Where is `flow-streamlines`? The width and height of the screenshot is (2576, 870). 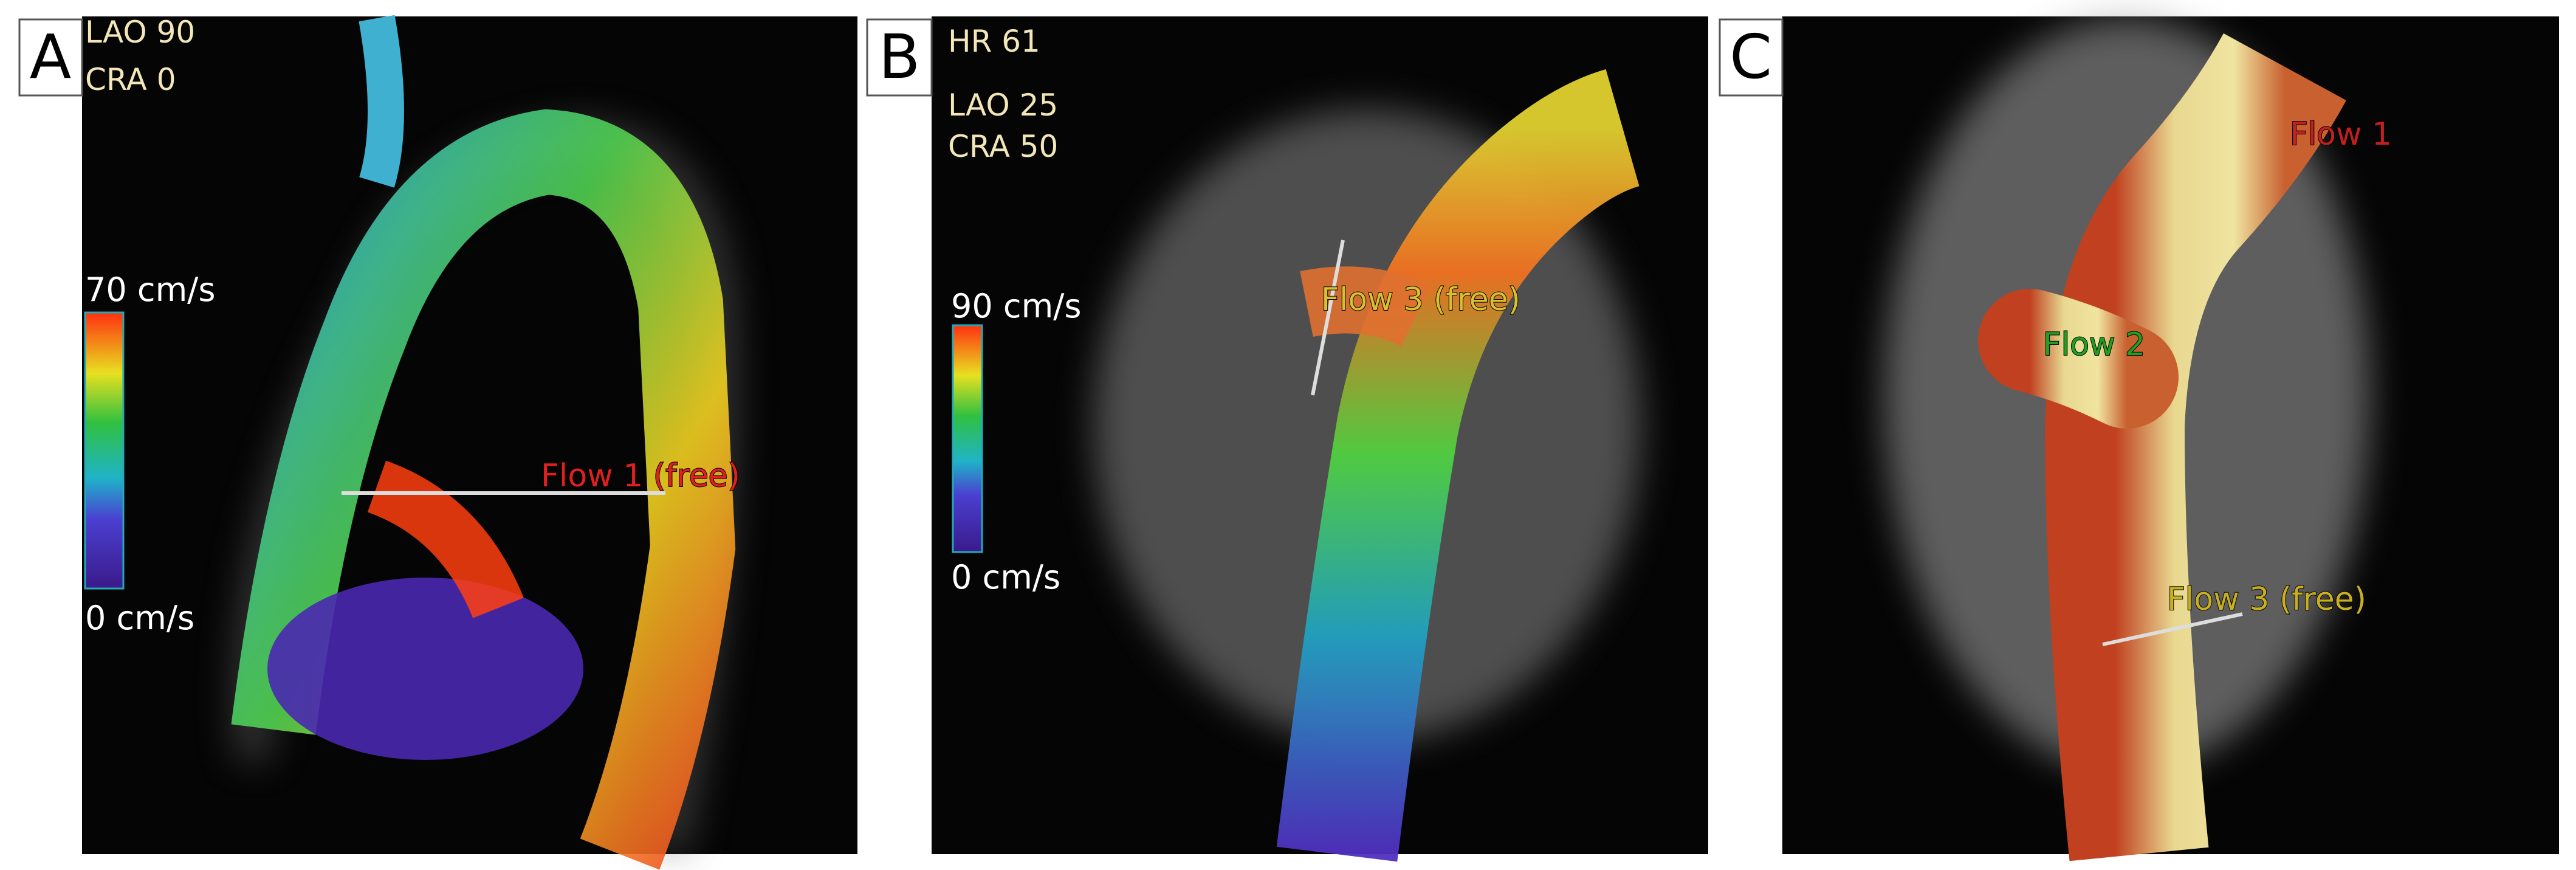 flow-streamlines is located at coordinates (1458, 465).